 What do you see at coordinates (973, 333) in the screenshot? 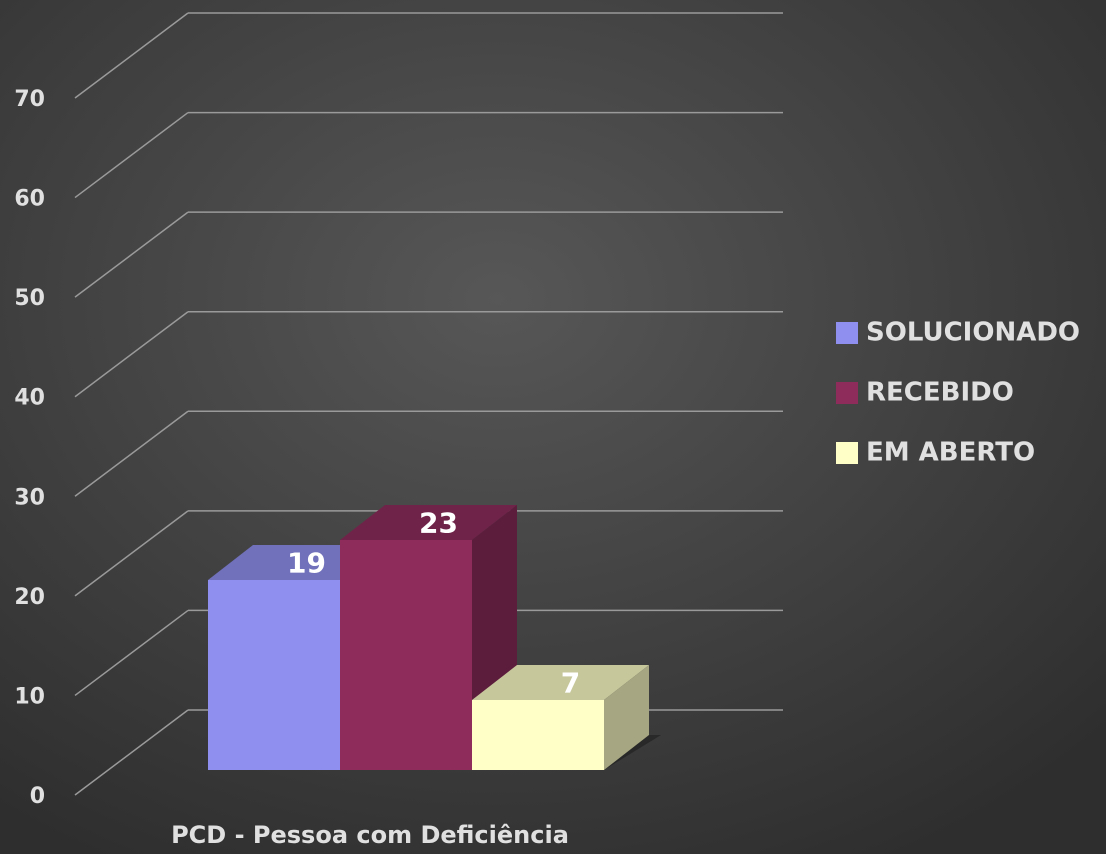
I see `legend-label: SOLUCIONADO` at bounding box center [973, 333].